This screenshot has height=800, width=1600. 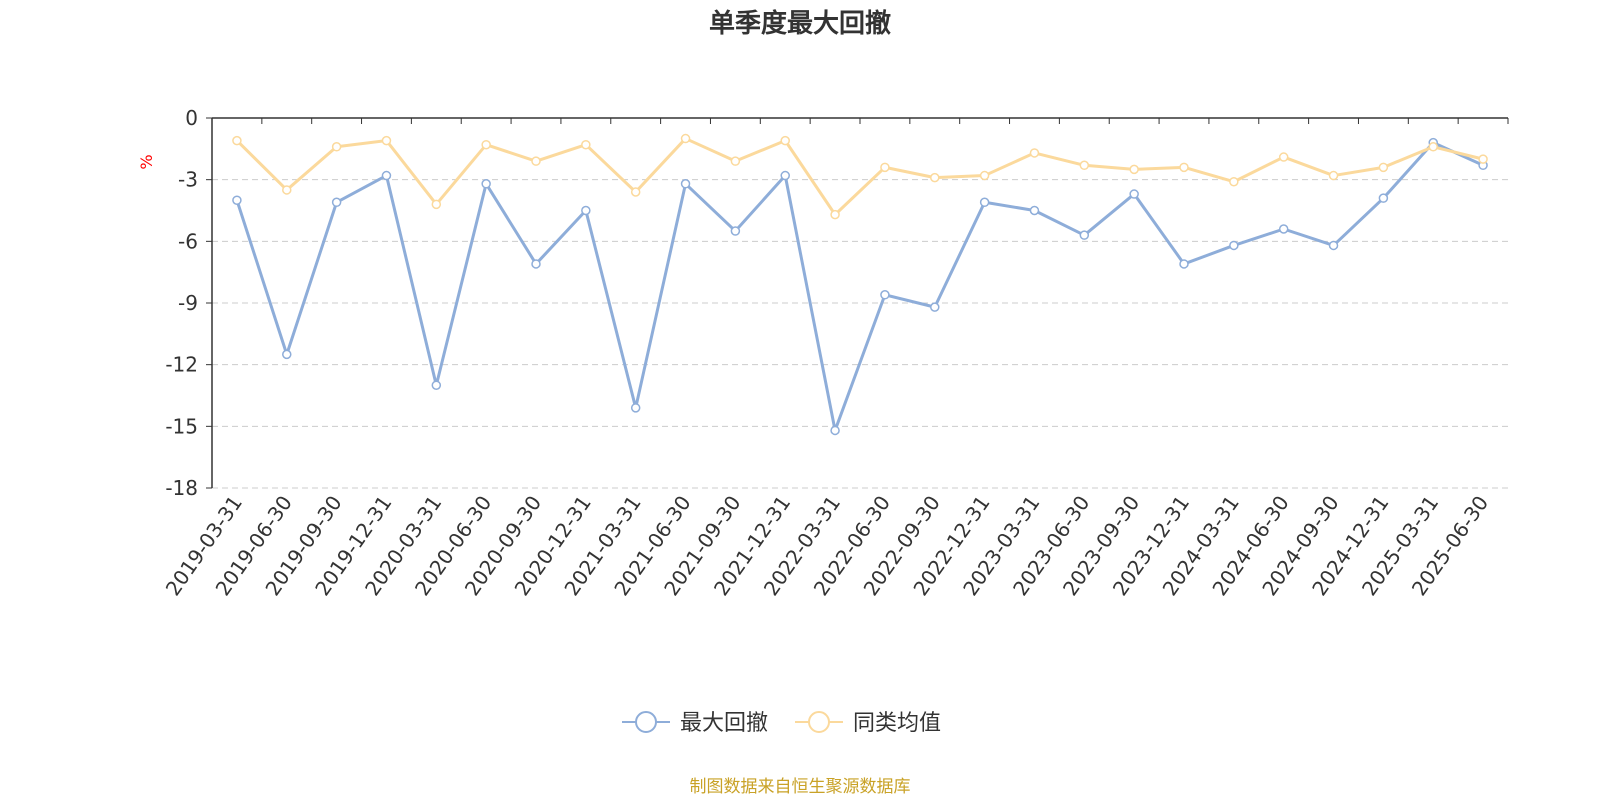 I want to click on y-tick-label: -6, so click(x=188, y=241).